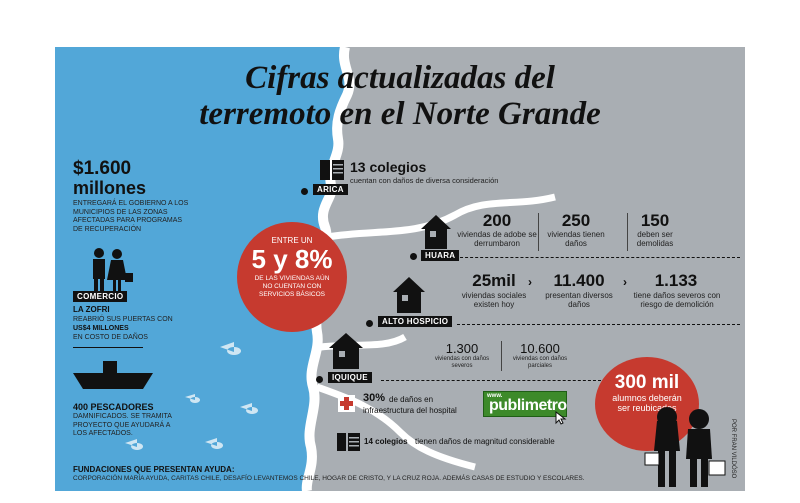 Image resolution: width=800 pixels, height=503 pixels. Describe the element at coordinates (540, 362) in the screenshot. I see `iquique-stat-2-label: viviendas con daños parciales` at that location.